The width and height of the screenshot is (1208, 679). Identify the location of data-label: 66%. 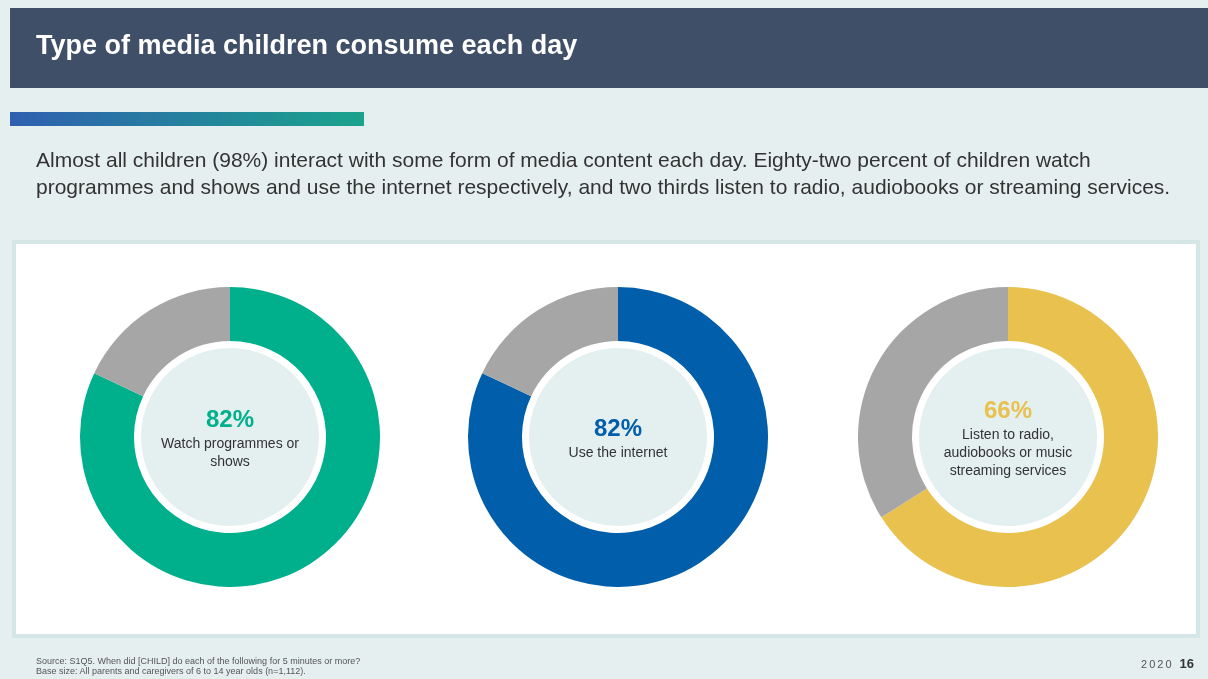
(1007, 410).